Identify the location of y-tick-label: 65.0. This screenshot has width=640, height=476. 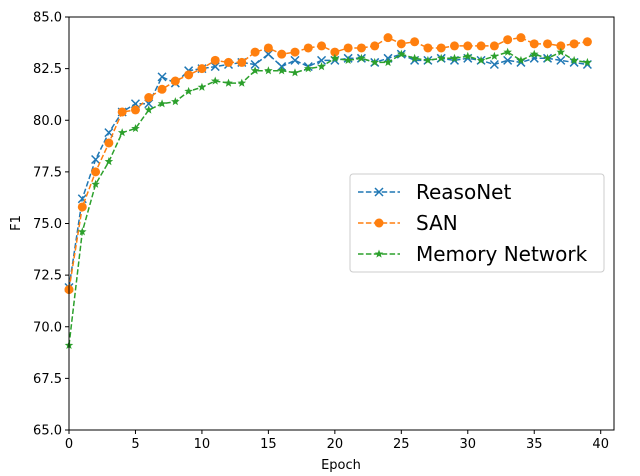
(47, 431).